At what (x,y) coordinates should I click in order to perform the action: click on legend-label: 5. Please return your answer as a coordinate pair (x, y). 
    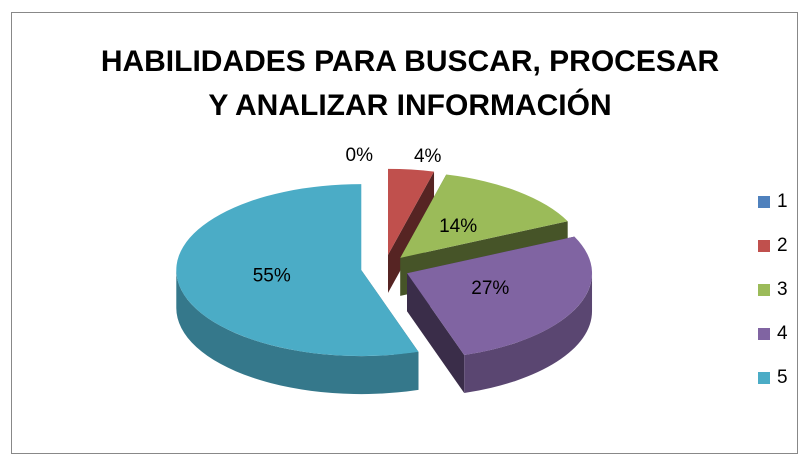
    Looking at the image, I should click on (782, 377).